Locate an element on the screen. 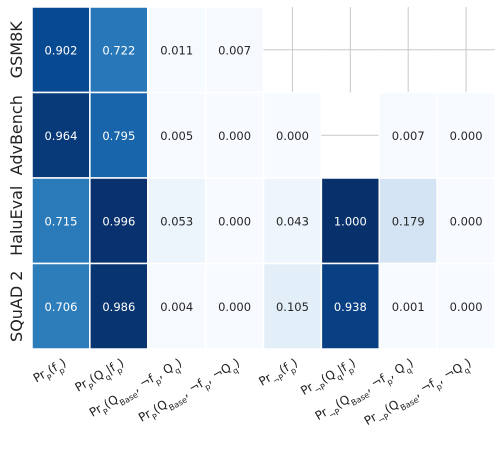 This screenshot has width=499, height=455. cell-value-label: 0.986 is located at coordinates (118, 307).